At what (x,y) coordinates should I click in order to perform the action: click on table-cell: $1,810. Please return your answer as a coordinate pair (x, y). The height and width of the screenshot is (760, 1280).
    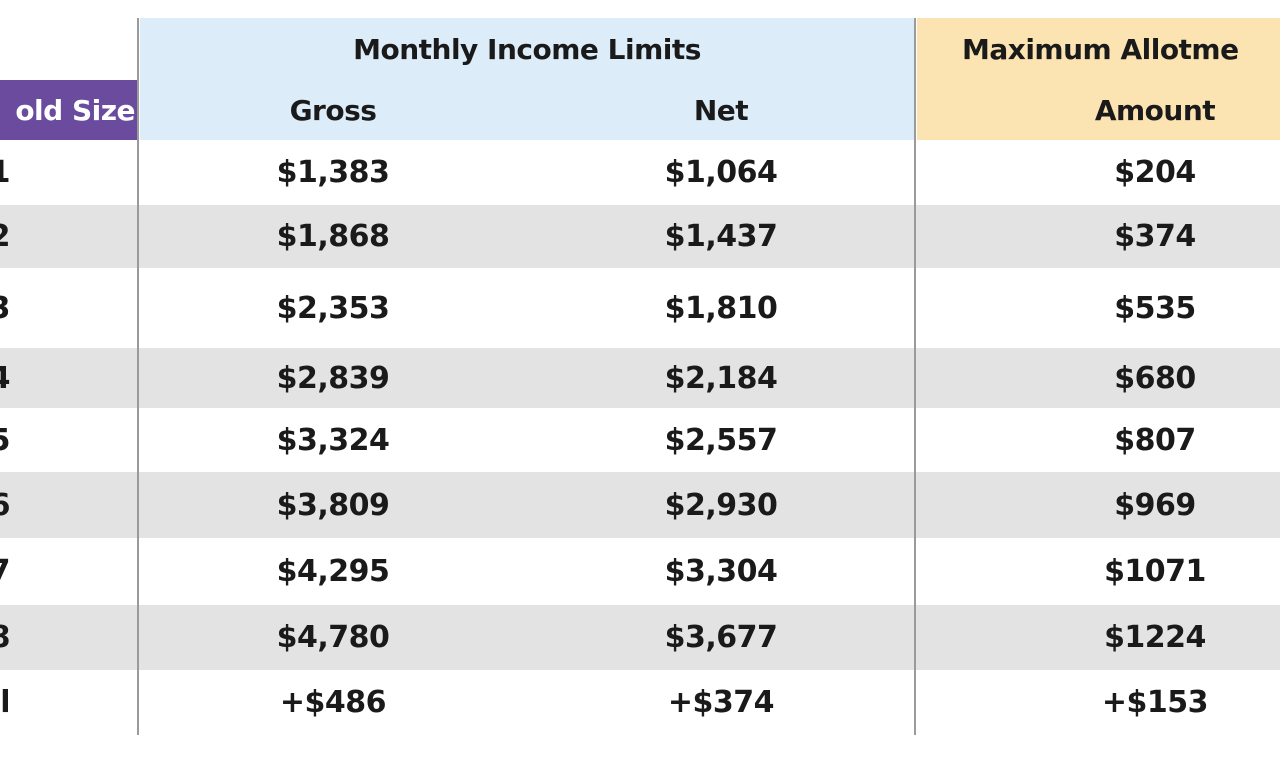
    Looking at the image, I should click on (721, 308).